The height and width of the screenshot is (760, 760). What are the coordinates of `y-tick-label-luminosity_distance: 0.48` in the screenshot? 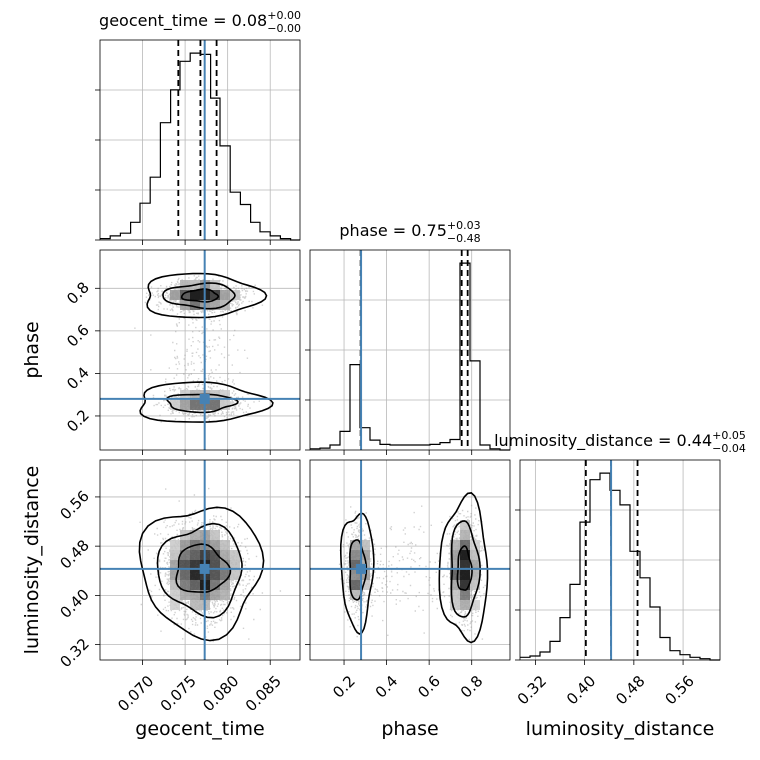 It's located at (74, 554).